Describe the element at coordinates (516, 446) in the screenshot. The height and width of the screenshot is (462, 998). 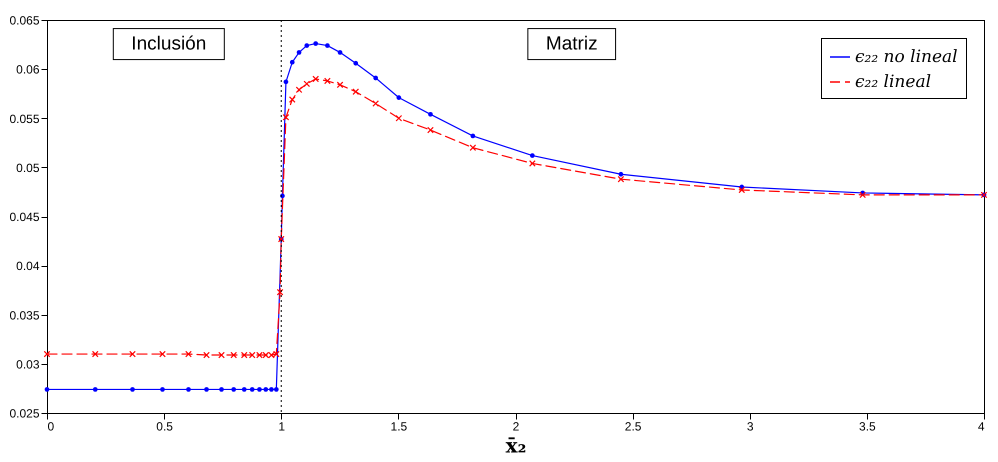
I see `x-axis-title: x̄₂` at that location.